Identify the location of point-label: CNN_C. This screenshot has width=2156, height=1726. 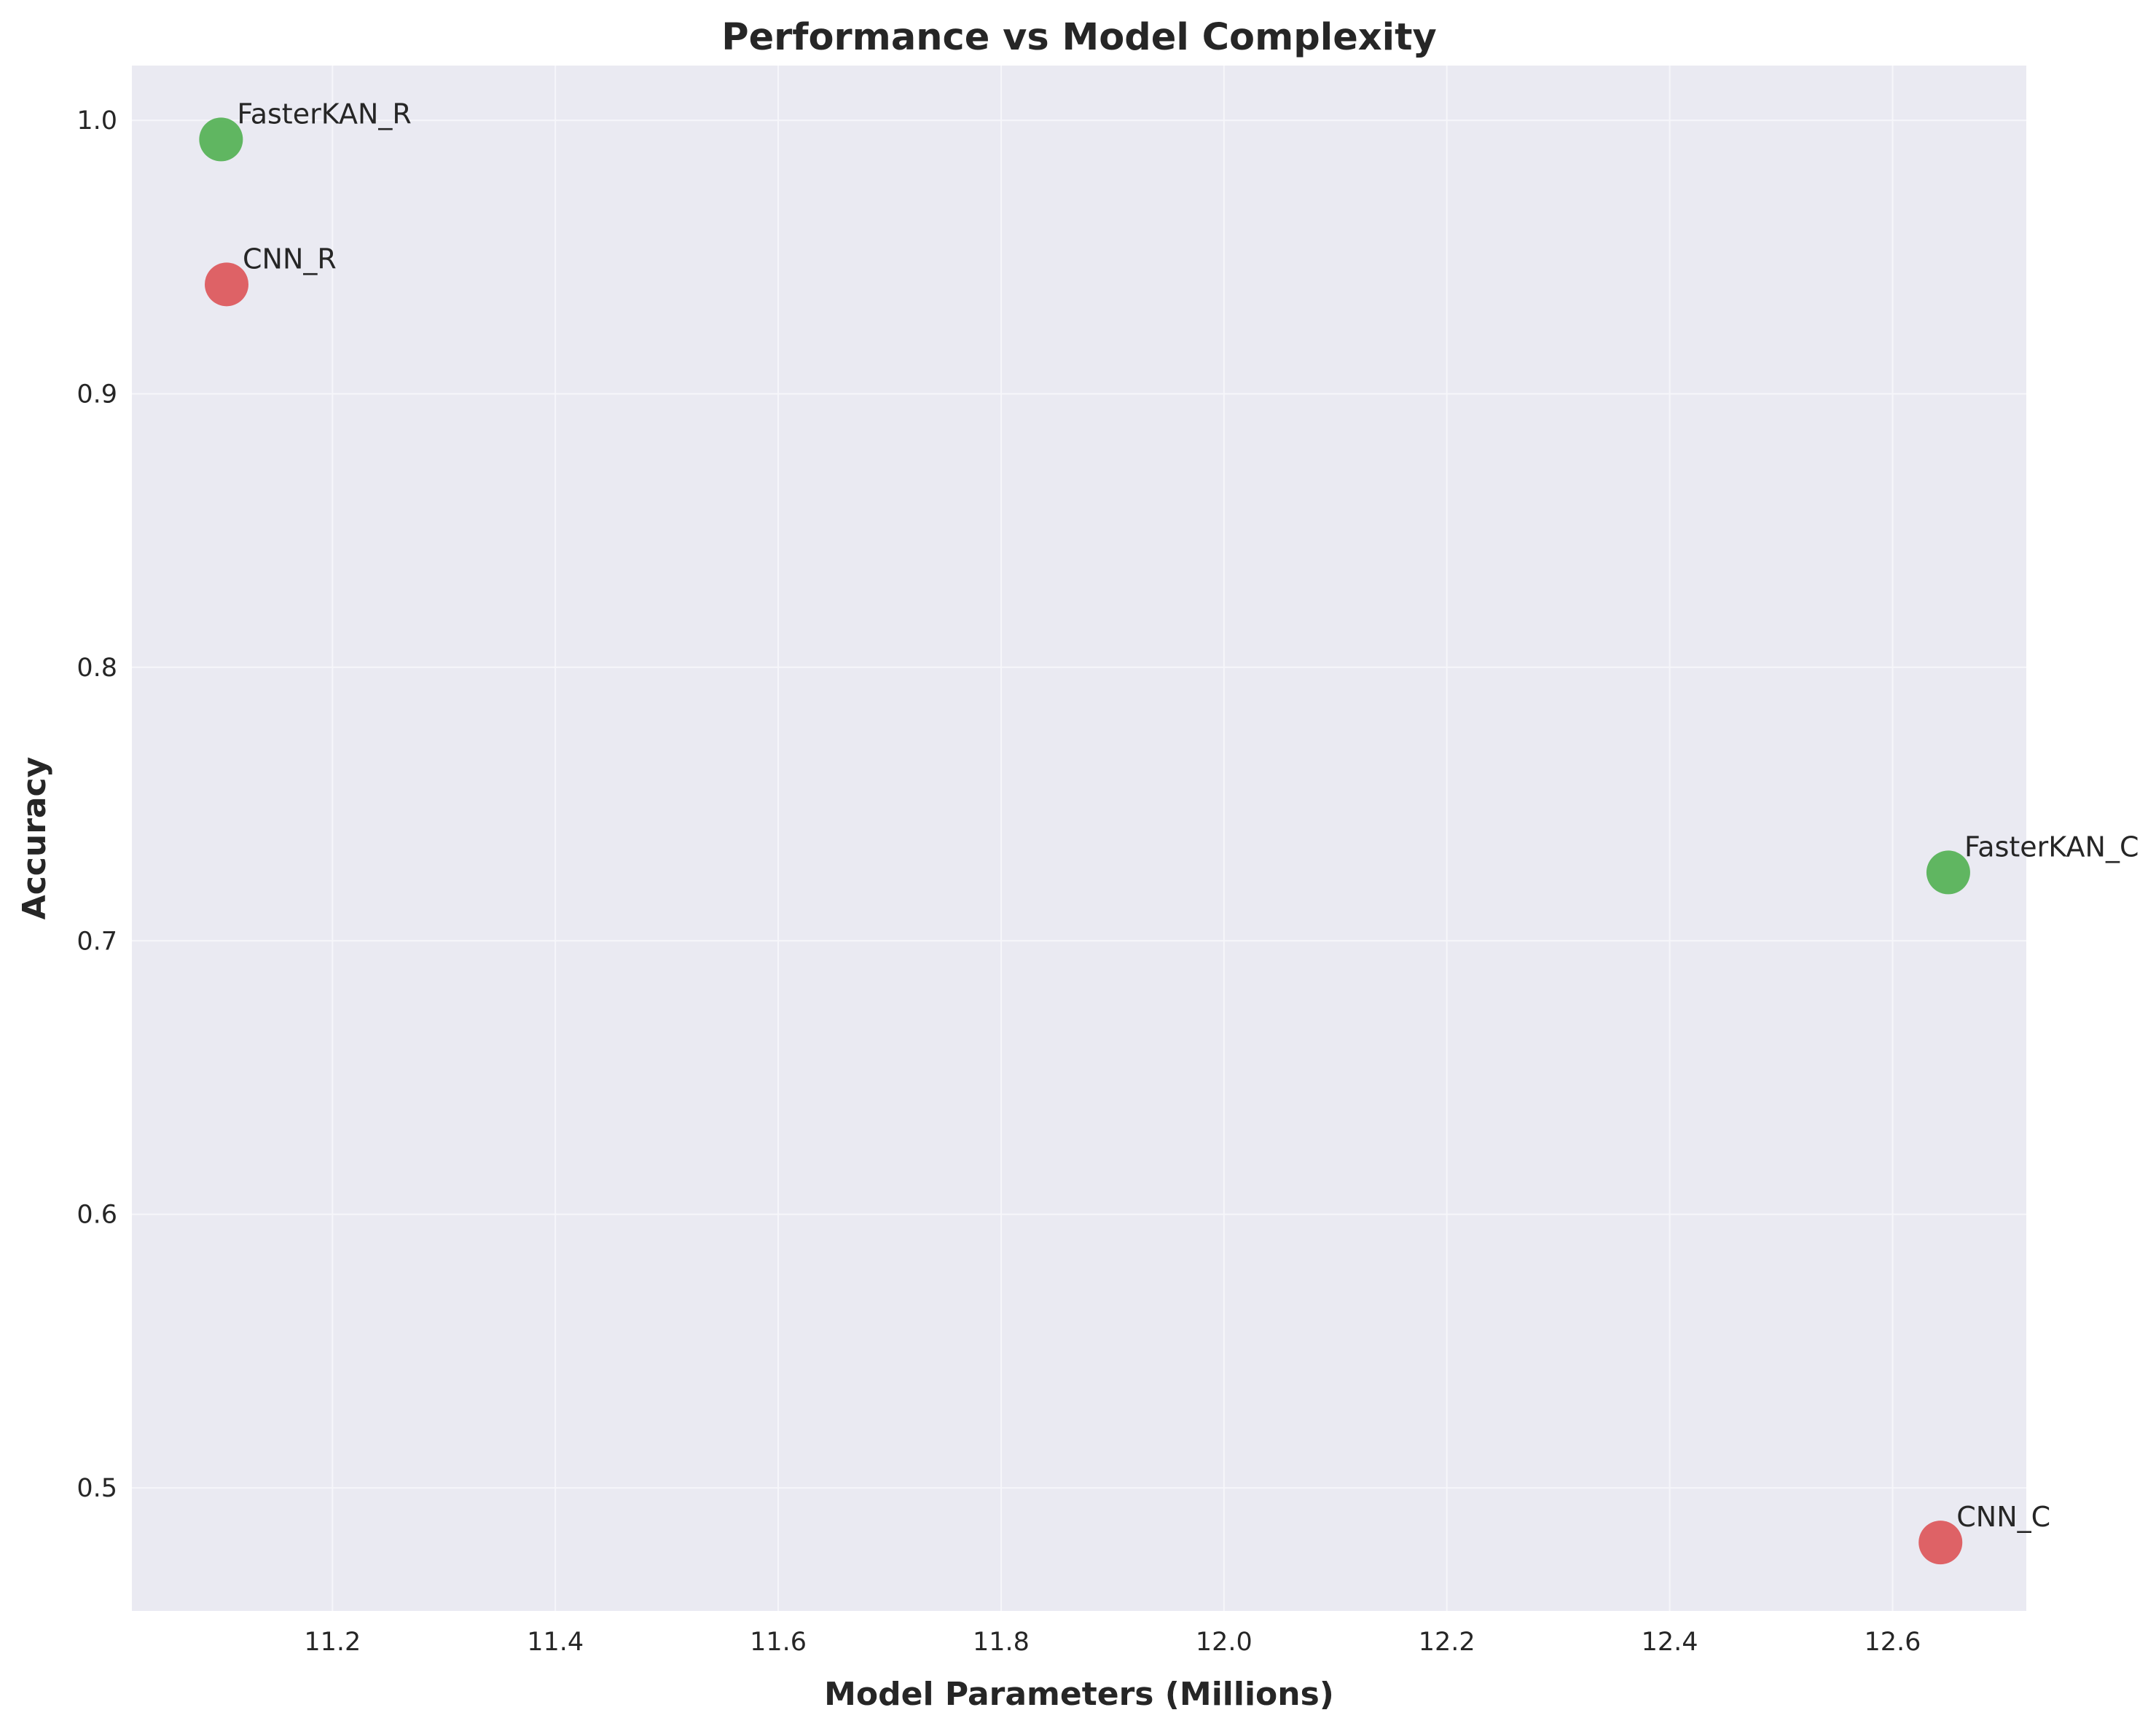
(2003, 1517).